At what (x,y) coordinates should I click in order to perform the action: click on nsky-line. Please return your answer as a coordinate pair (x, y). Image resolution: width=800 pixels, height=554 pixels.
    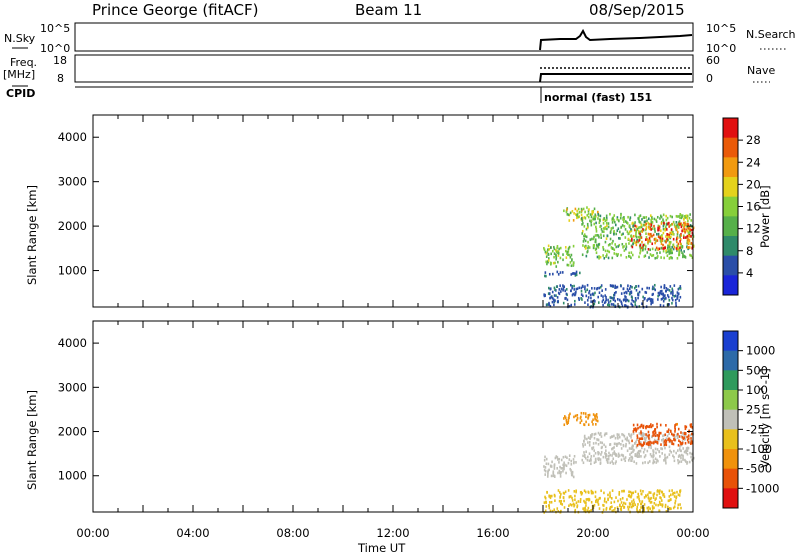
    Looking at the image, I should click on (616, 39).